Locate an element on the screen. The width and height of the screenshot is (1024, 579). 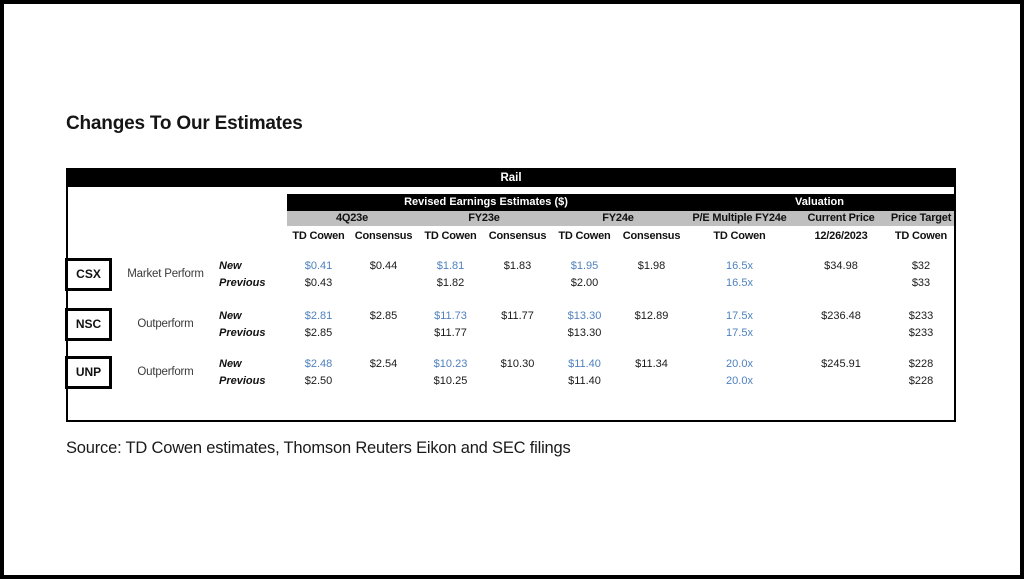
period-header: Price Target is located at coordinates (921, 218).